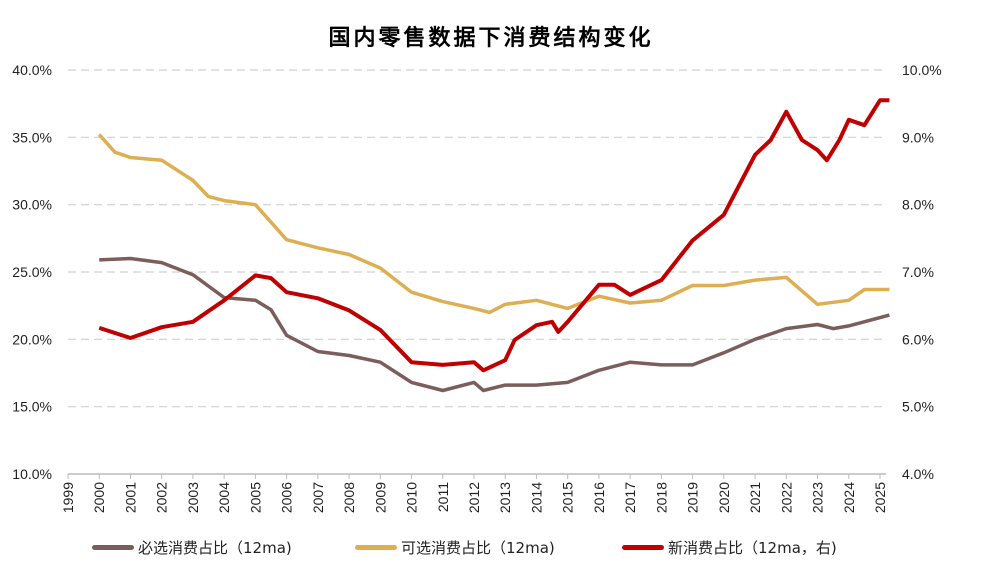 This screenshot has width=982, height=567. What do you see at coordinates (215, 548) in the screenshot?
I see `legend-label: 必选消费占比（12ma)` at bounding box center [215, 548].